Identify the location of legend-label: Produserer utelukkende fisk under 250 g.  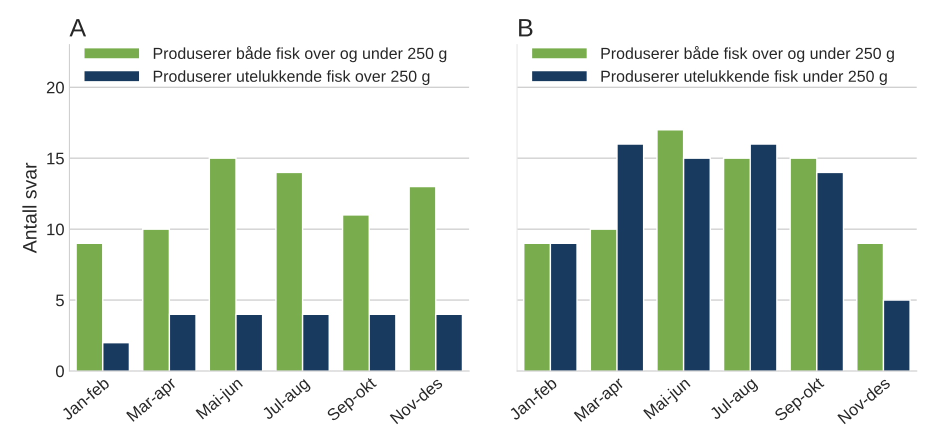
(744, 78).